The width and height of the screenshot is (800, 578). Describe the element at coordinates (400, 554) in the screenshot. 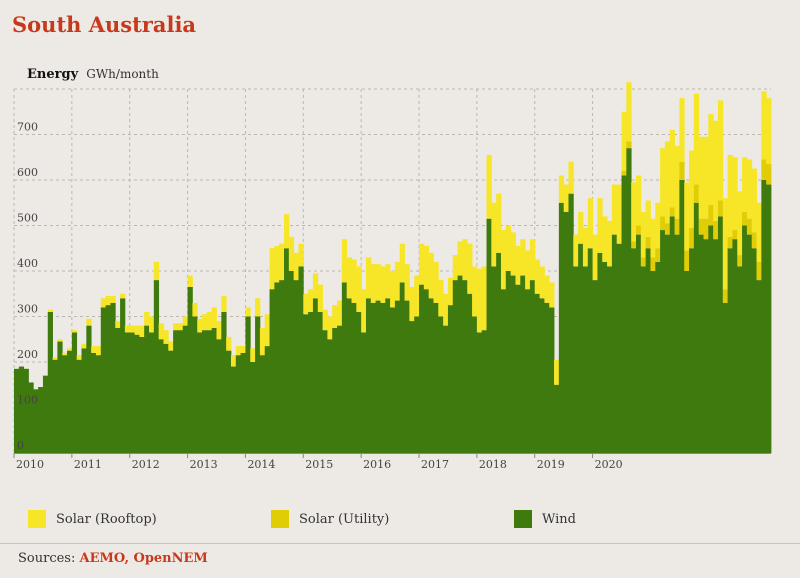

I see `sources-footer: Sources: AEMO, OpenNEM` at that location.